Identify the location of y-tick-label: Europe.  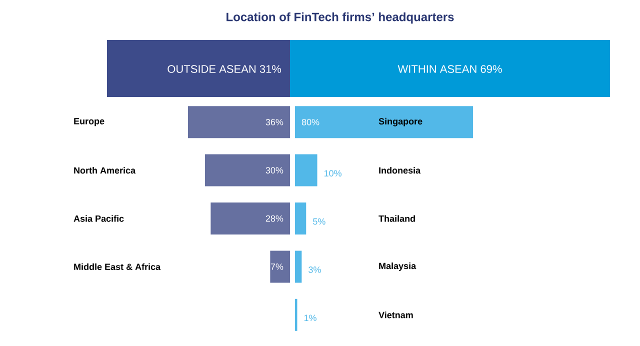
(89, 122).